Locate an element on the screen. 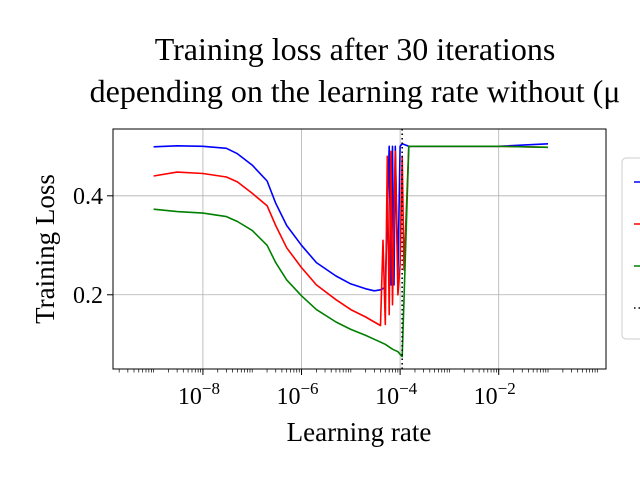 The image size is (640, 480). y-axis-label: Training Loss is located at coordinates (45, 249).